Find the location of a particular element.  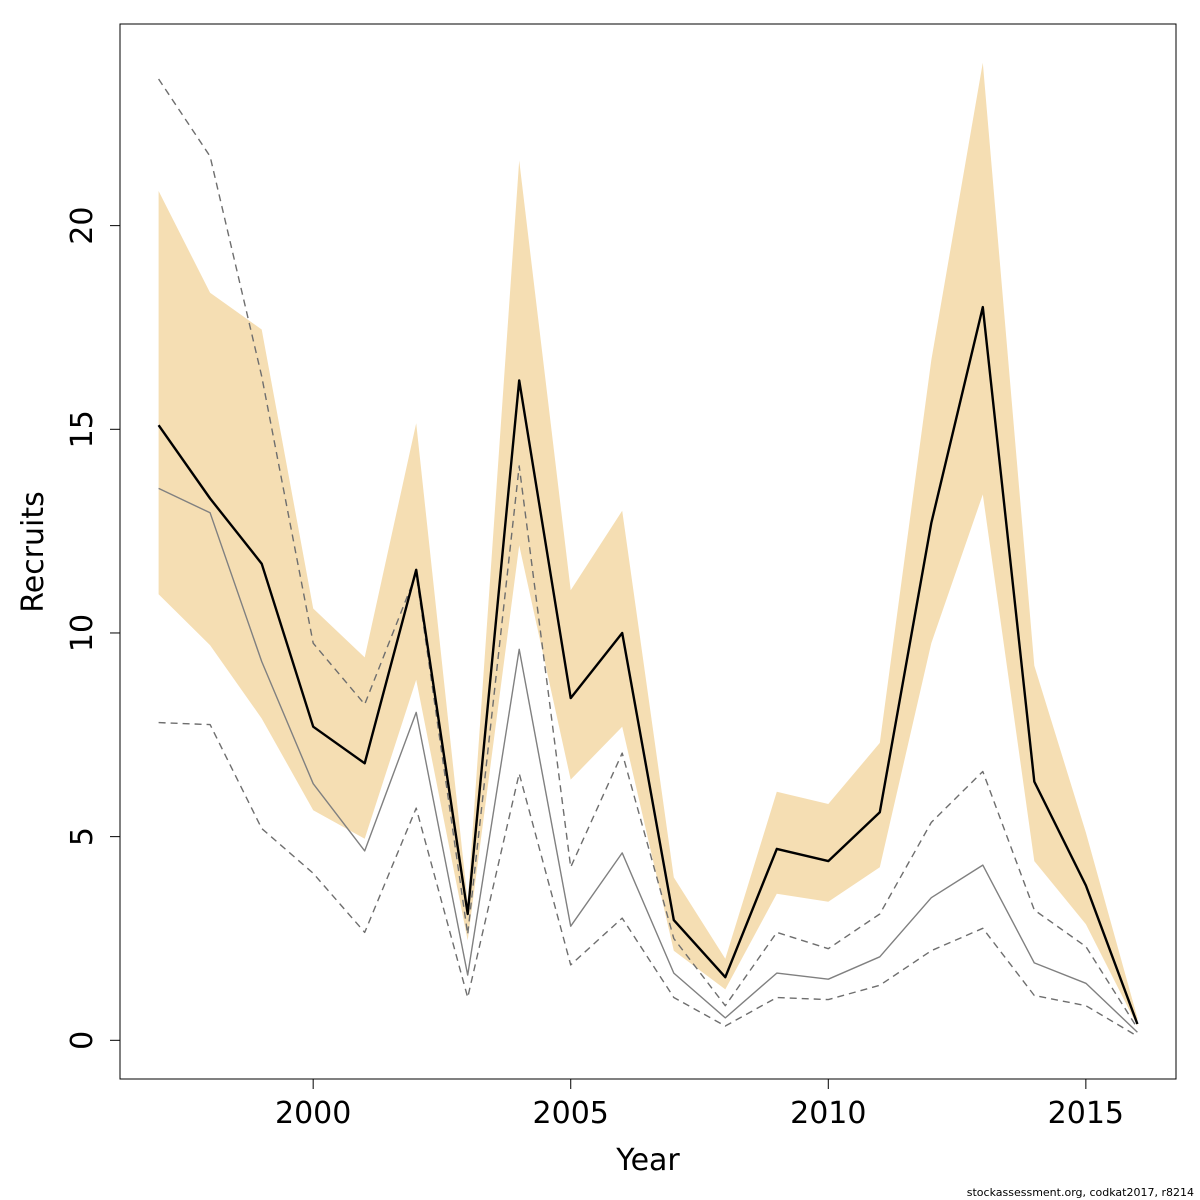

y-tick-label: 0 is located at coordinates (82, 1040).